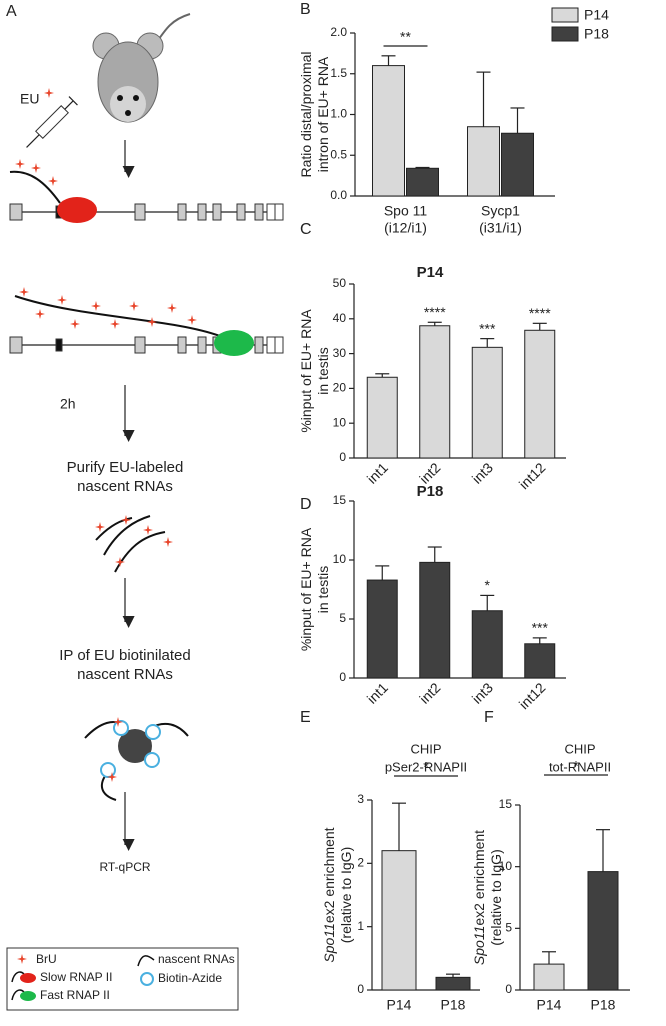 This screenshot has height=1026, width=666. Describe the element at coordinates (152, 760) in the screenshot. I see `biotin-azide` at that location.